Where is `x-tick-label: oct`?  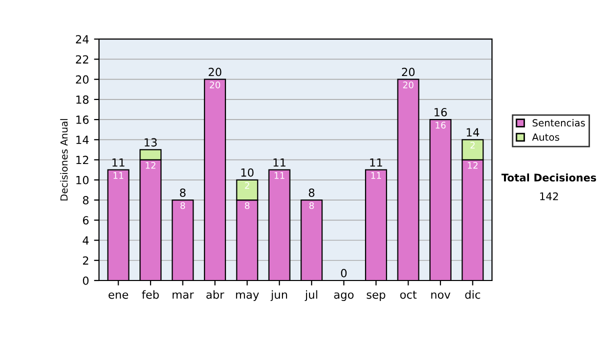
x-tick-label: oct is located at coordinates (408, 294).